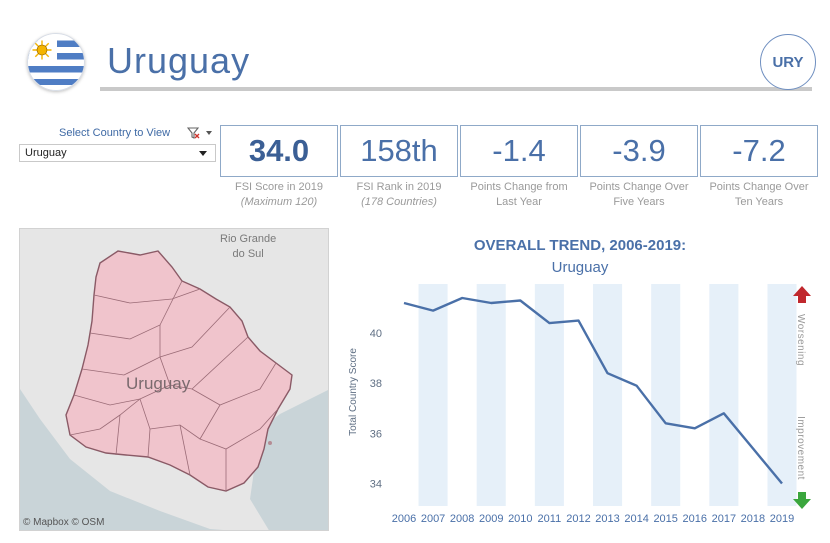  I want to click on x-tick-label: 2012, so click(578, 519).